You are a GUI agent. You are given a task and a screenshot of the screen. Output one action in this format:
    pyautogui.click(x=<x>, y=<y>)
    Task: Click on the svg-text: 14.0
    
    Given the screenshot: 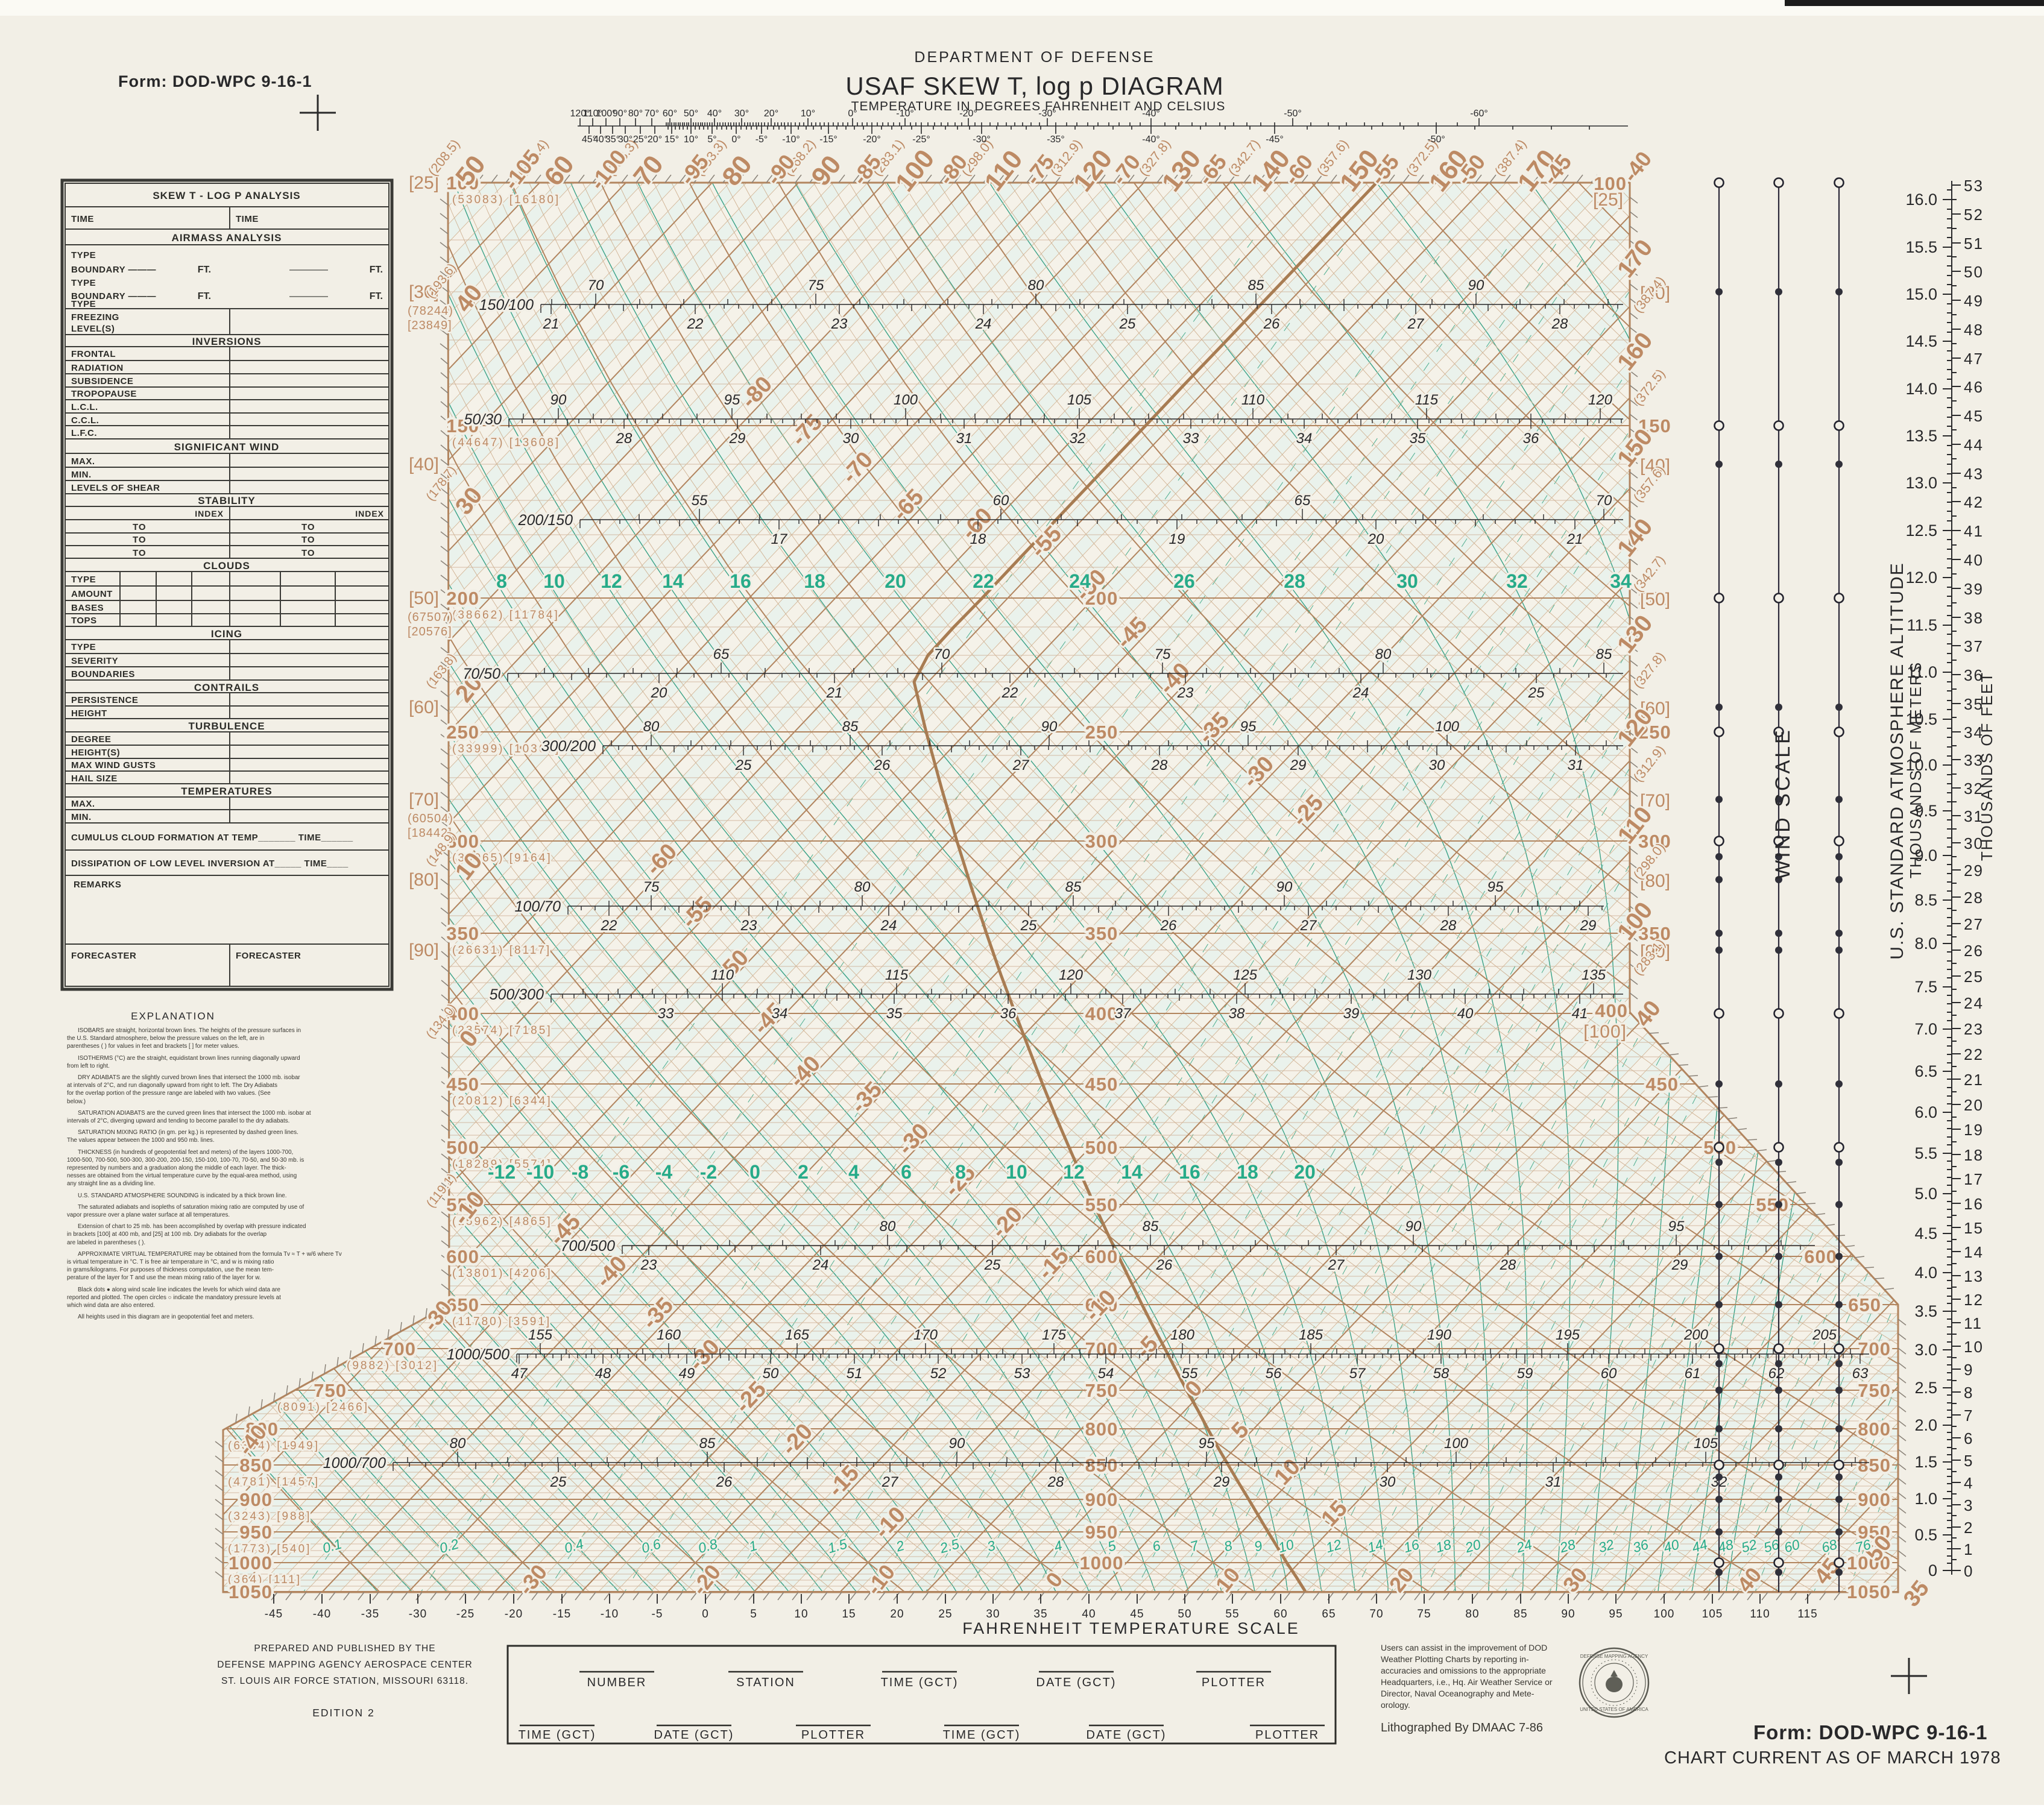 What is the action you would take?
    pyautogui.click(x=1921, y=389)
    